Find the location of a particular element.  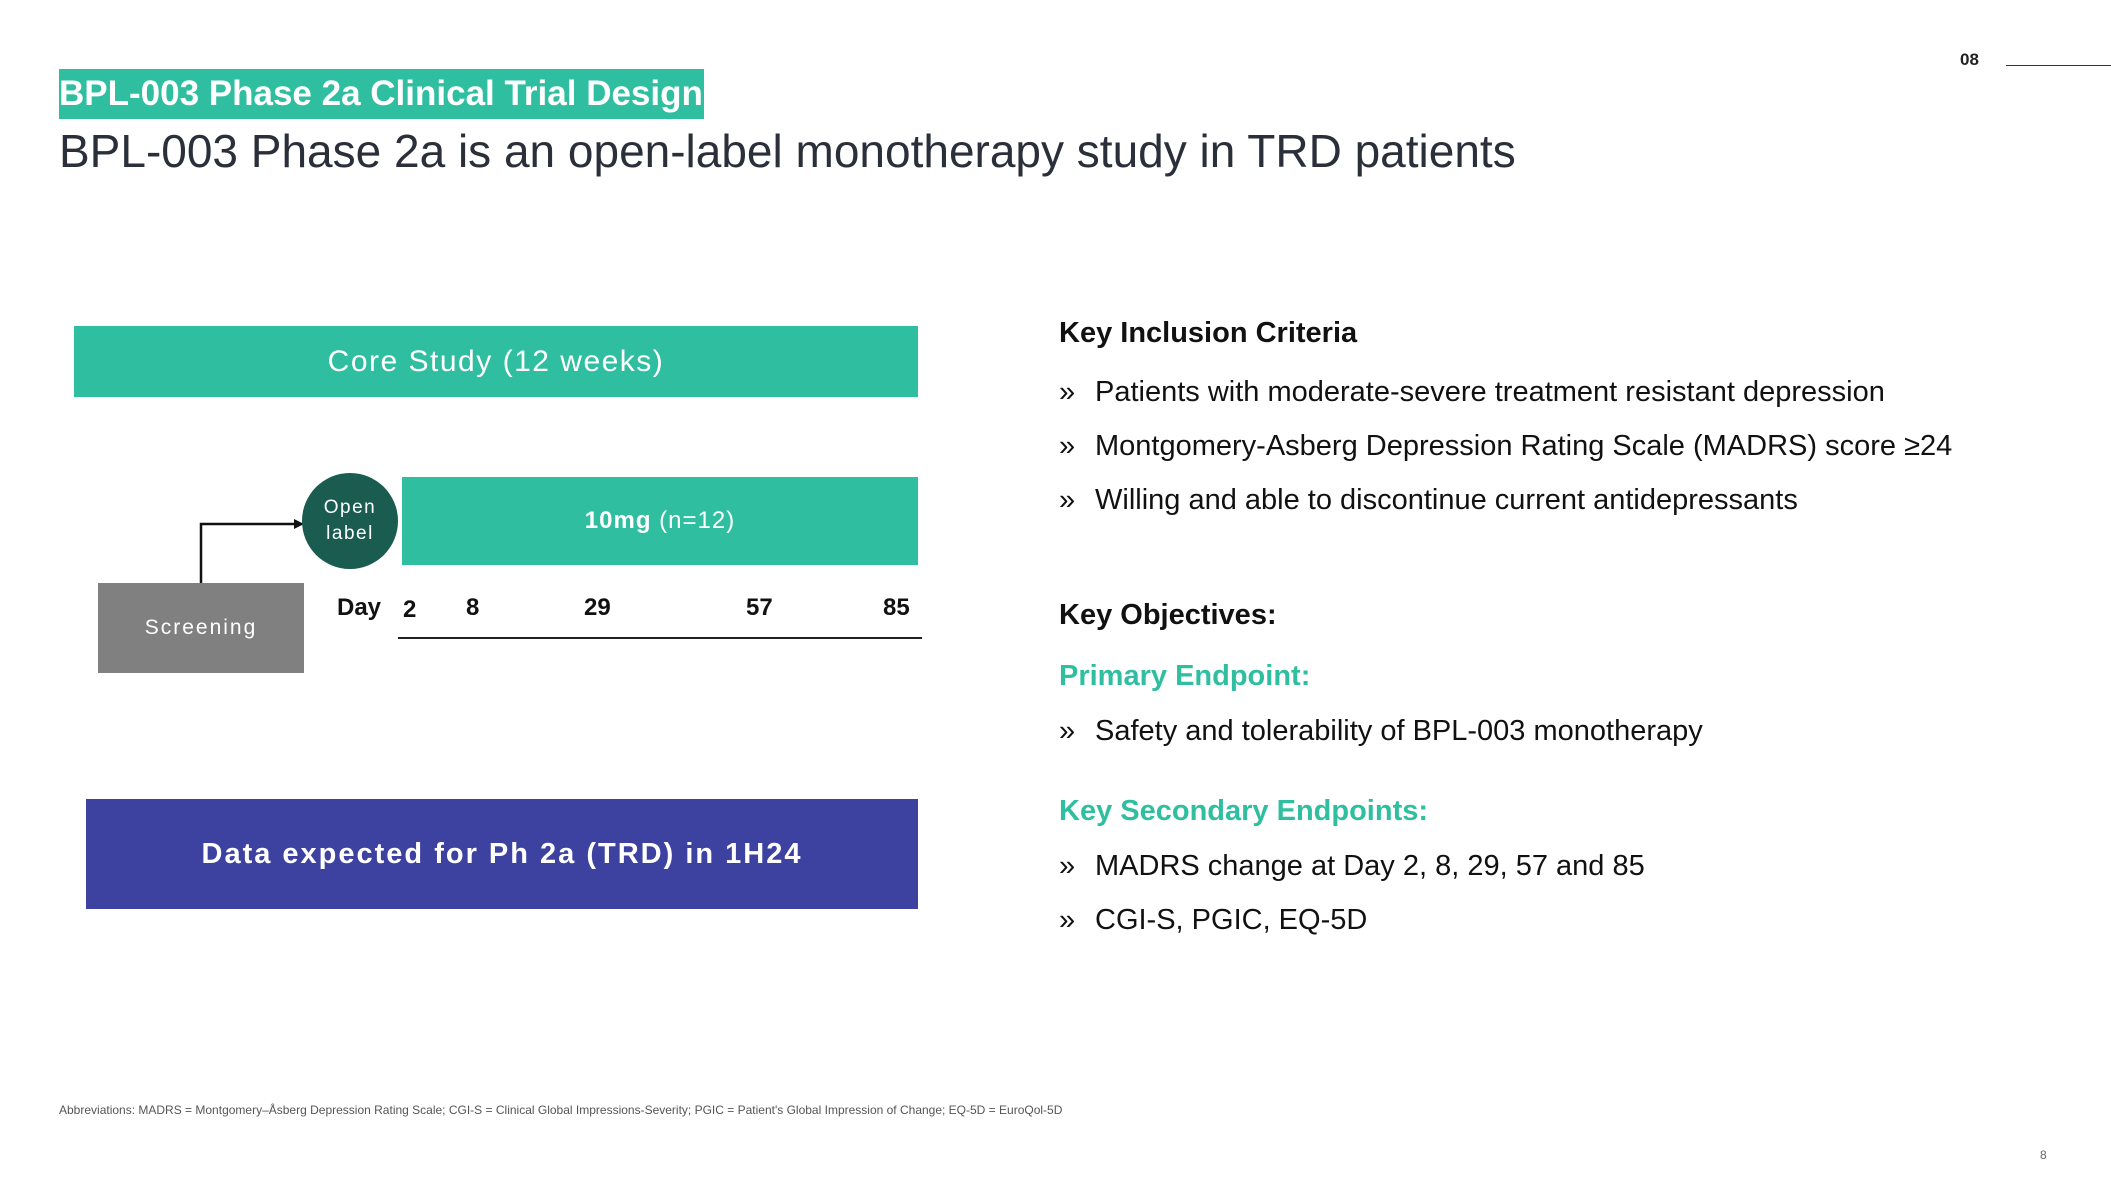

open-label-circle: Open label is located at coordinates (350, 521).